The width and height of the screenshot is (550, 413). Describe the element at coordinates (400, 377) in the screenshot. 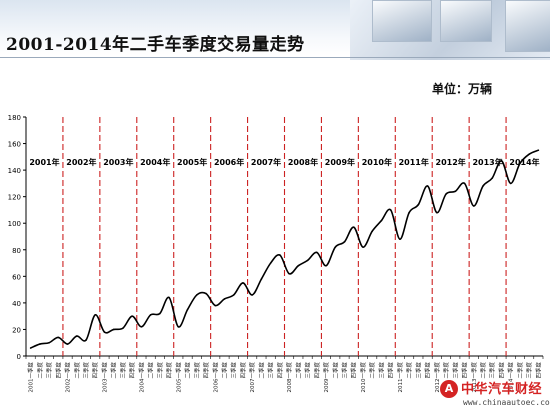

I see `x-tick-label: 2011一季度` at that location.